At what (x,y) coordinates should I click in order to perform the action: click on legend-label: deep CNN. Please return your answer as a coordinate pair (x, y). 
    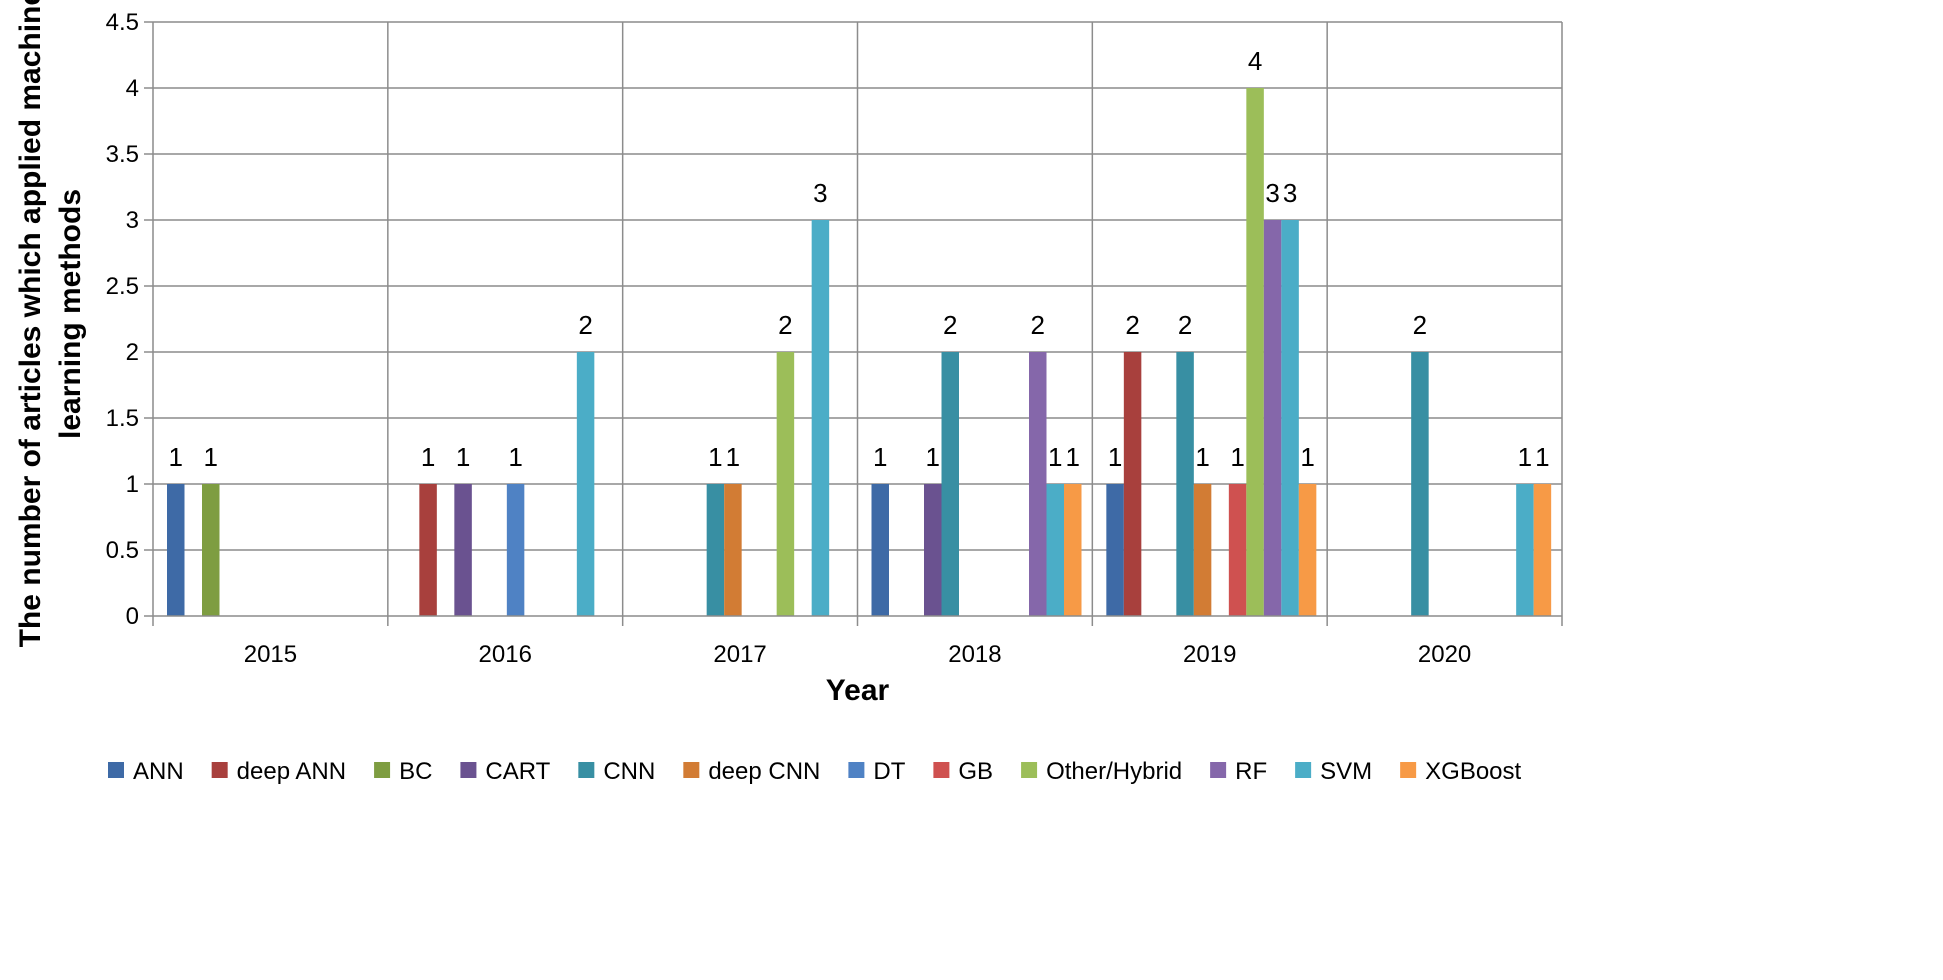
    Looking at the image, I should click on (764, 771).